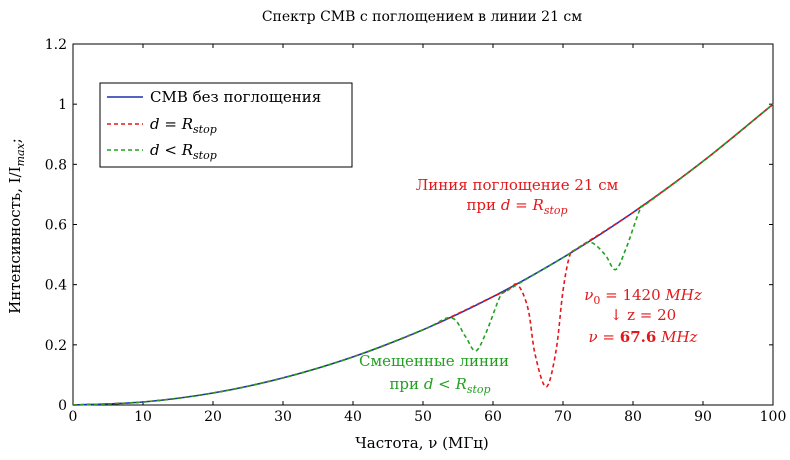 The width and height of the screenshot is (790, 460). What do you see at coordinates (213, 417) in the screenshot?
I see `x-tick-label: 20` at bounding box center [213, 417].